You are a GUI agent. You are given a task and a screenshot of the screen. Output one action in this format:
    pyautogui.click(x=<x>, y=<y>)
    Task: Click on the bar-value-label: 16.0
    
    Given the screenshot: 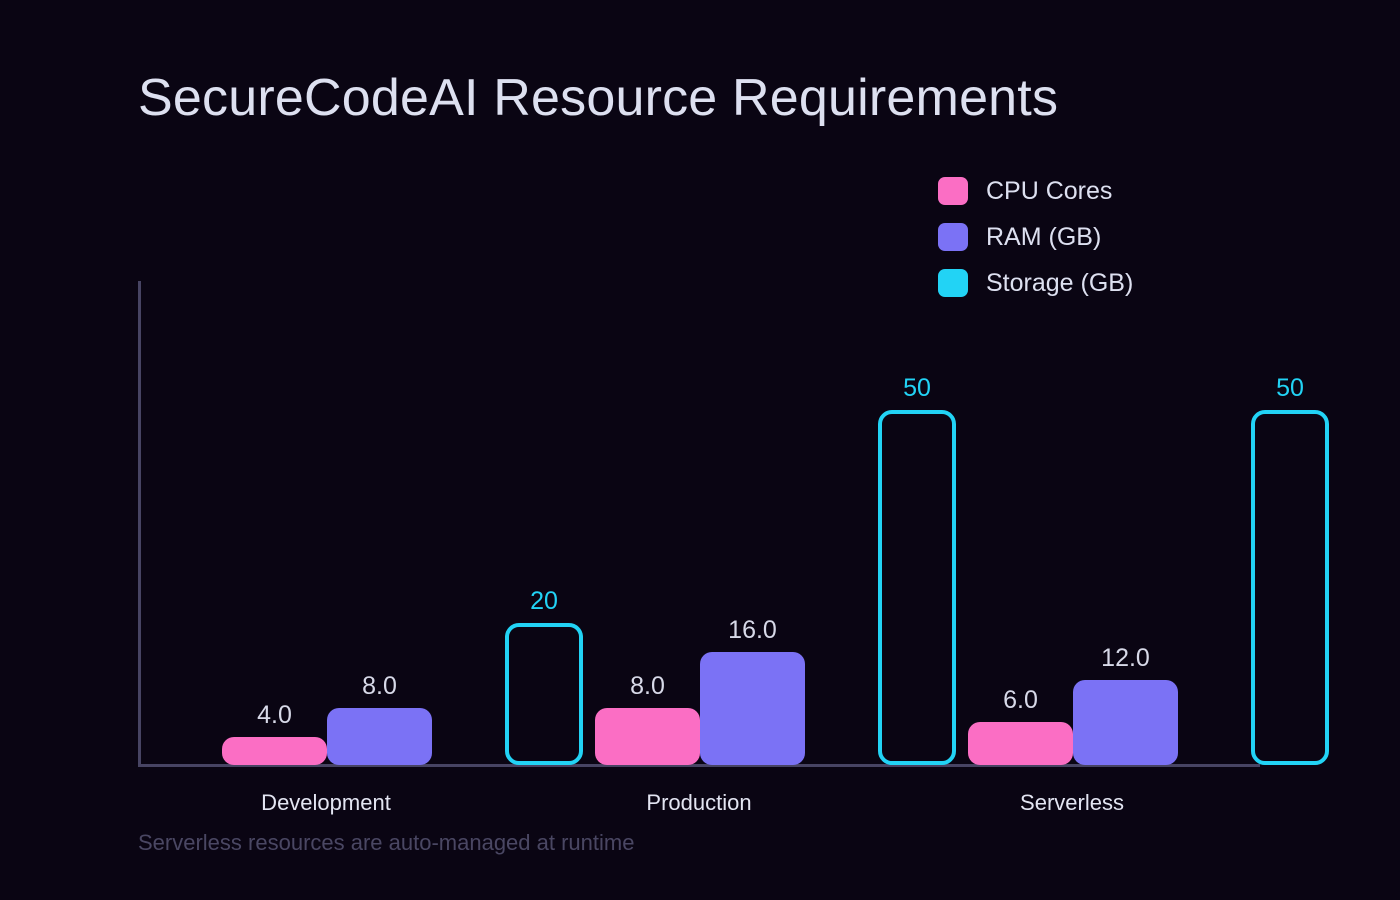 What is the action you would take?
    pyautogui.click(x=752, y=629)
    